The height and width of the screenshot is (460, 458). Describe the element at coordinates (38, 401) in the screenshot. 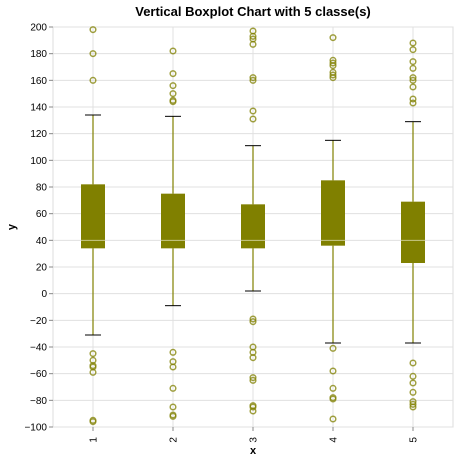

I see `y-tick-label: −80` at that location.